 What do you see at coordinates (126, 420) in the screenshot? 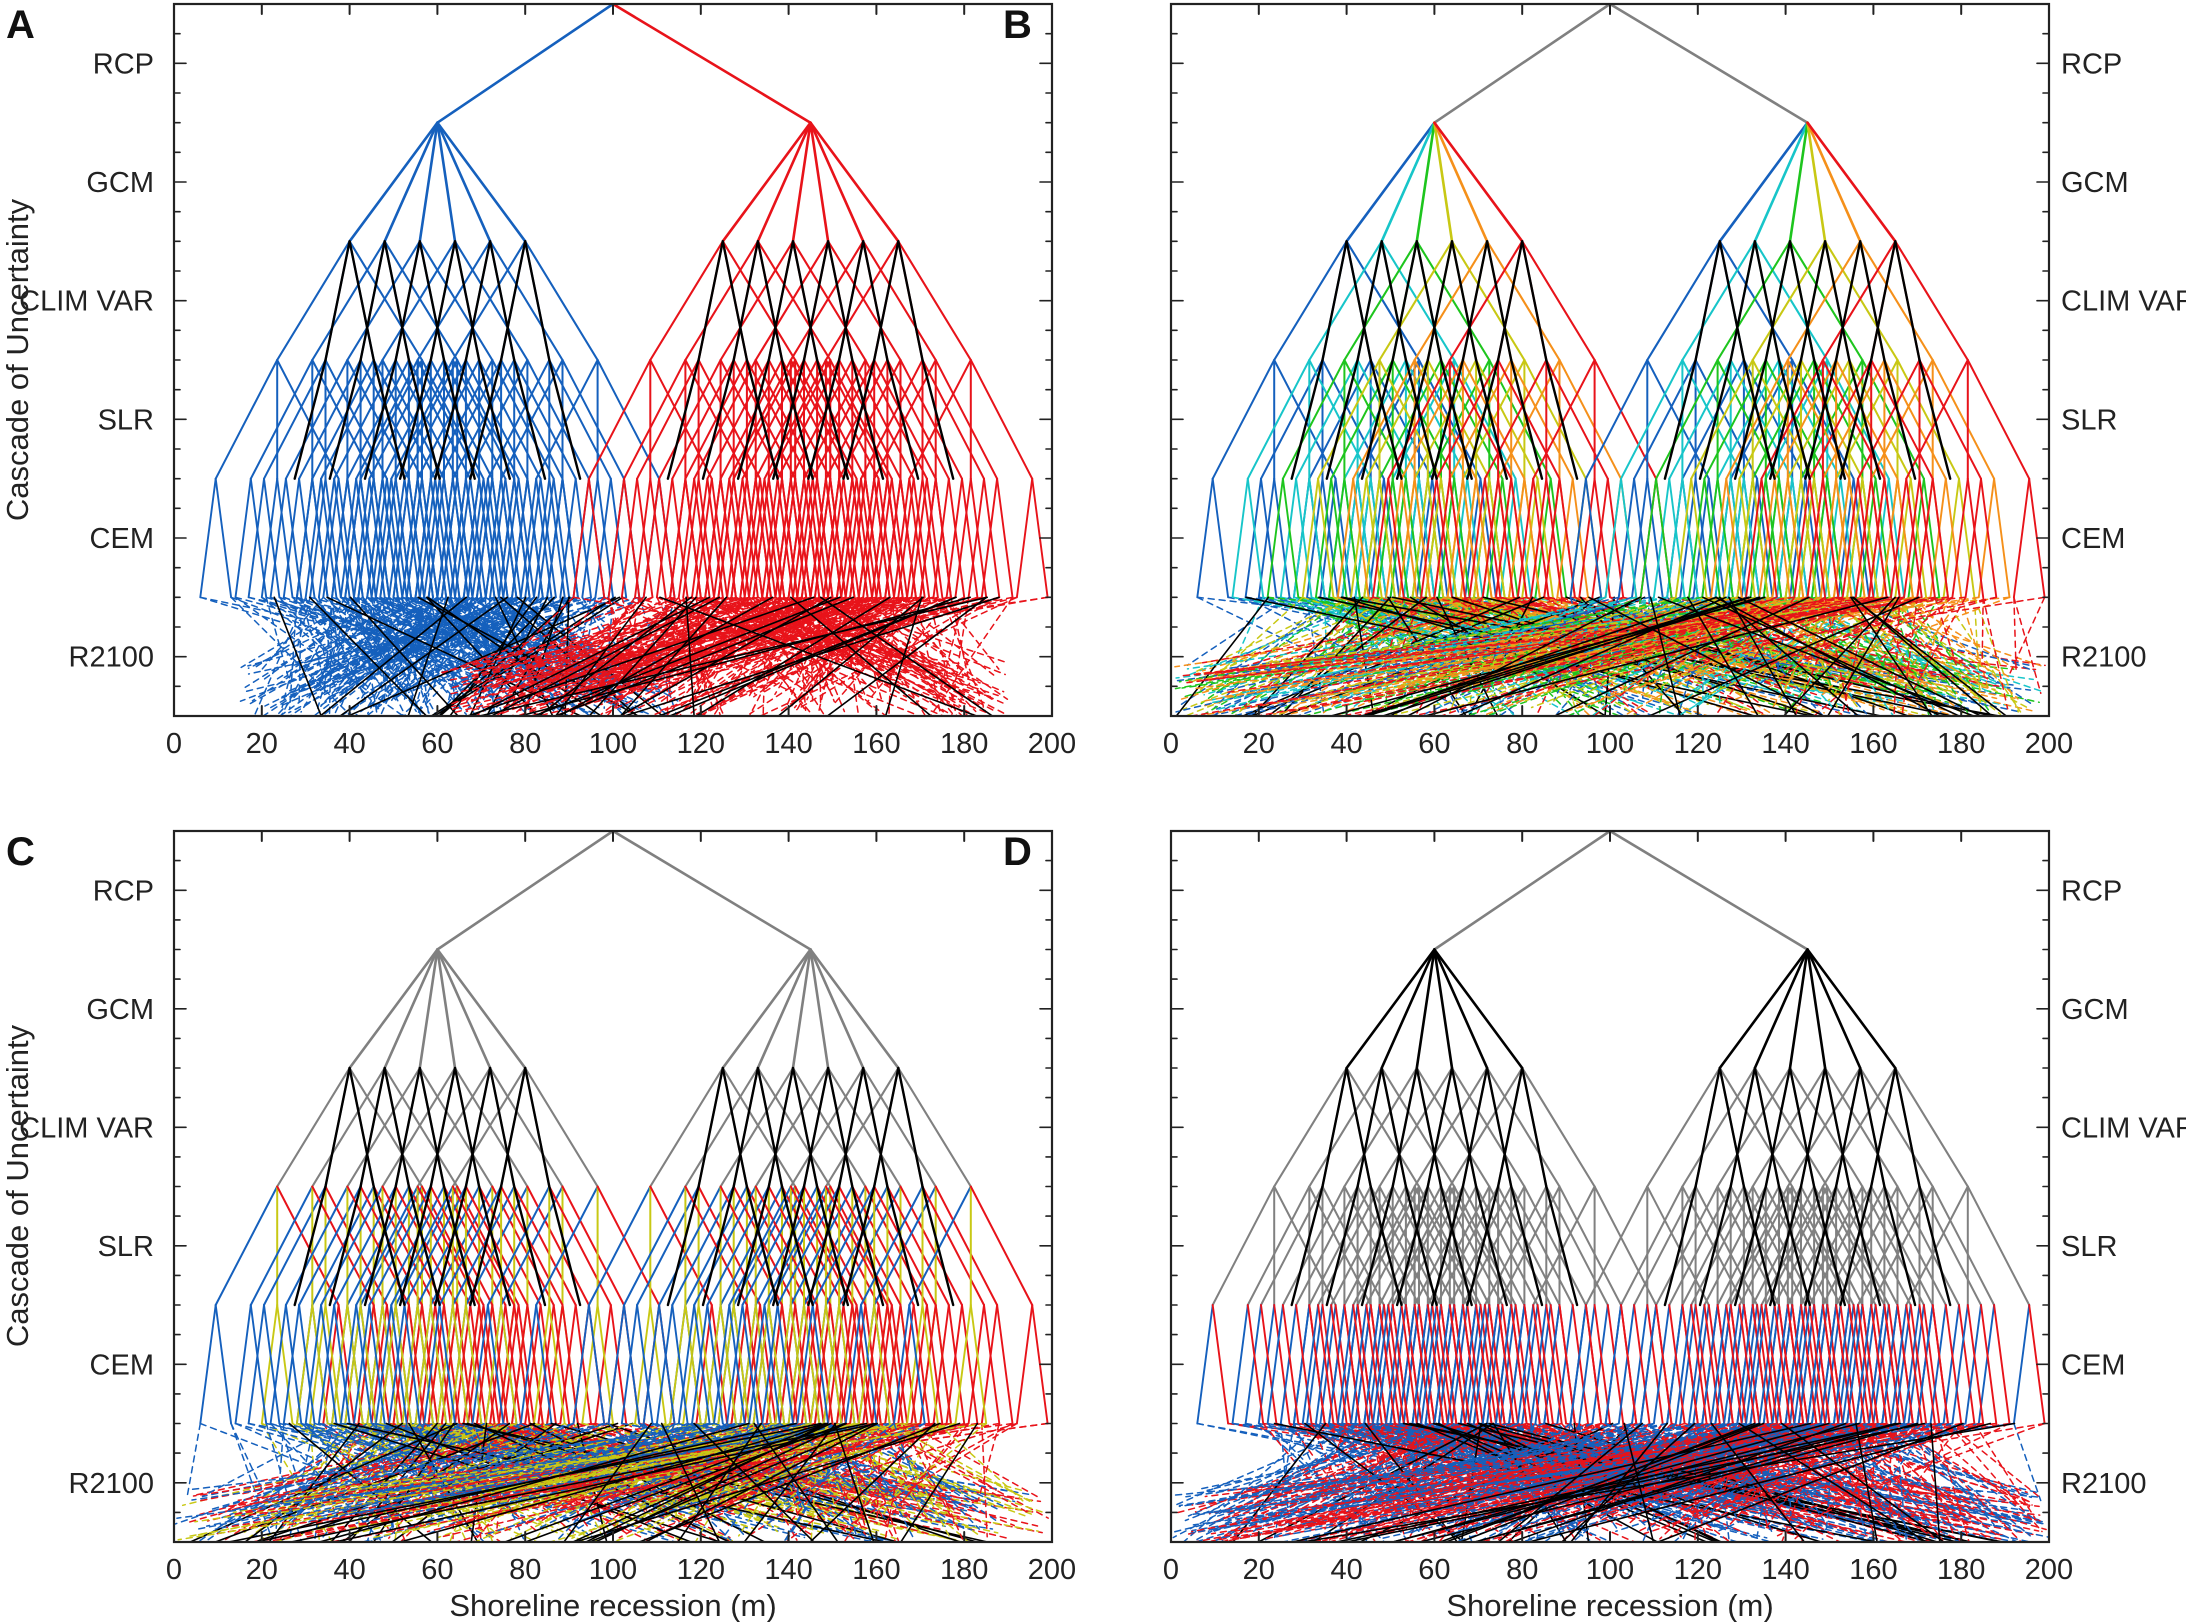
I see `level-label-slr: SLR` at bounding box center [126, 420].